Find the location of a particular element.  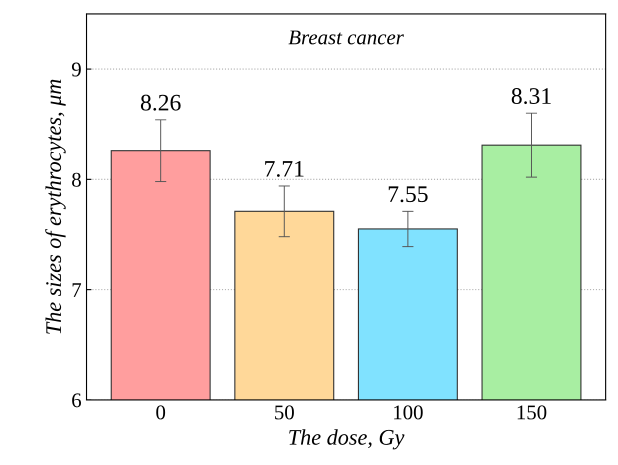

x-tick-label: 100 is located at coordinates (408, 412).